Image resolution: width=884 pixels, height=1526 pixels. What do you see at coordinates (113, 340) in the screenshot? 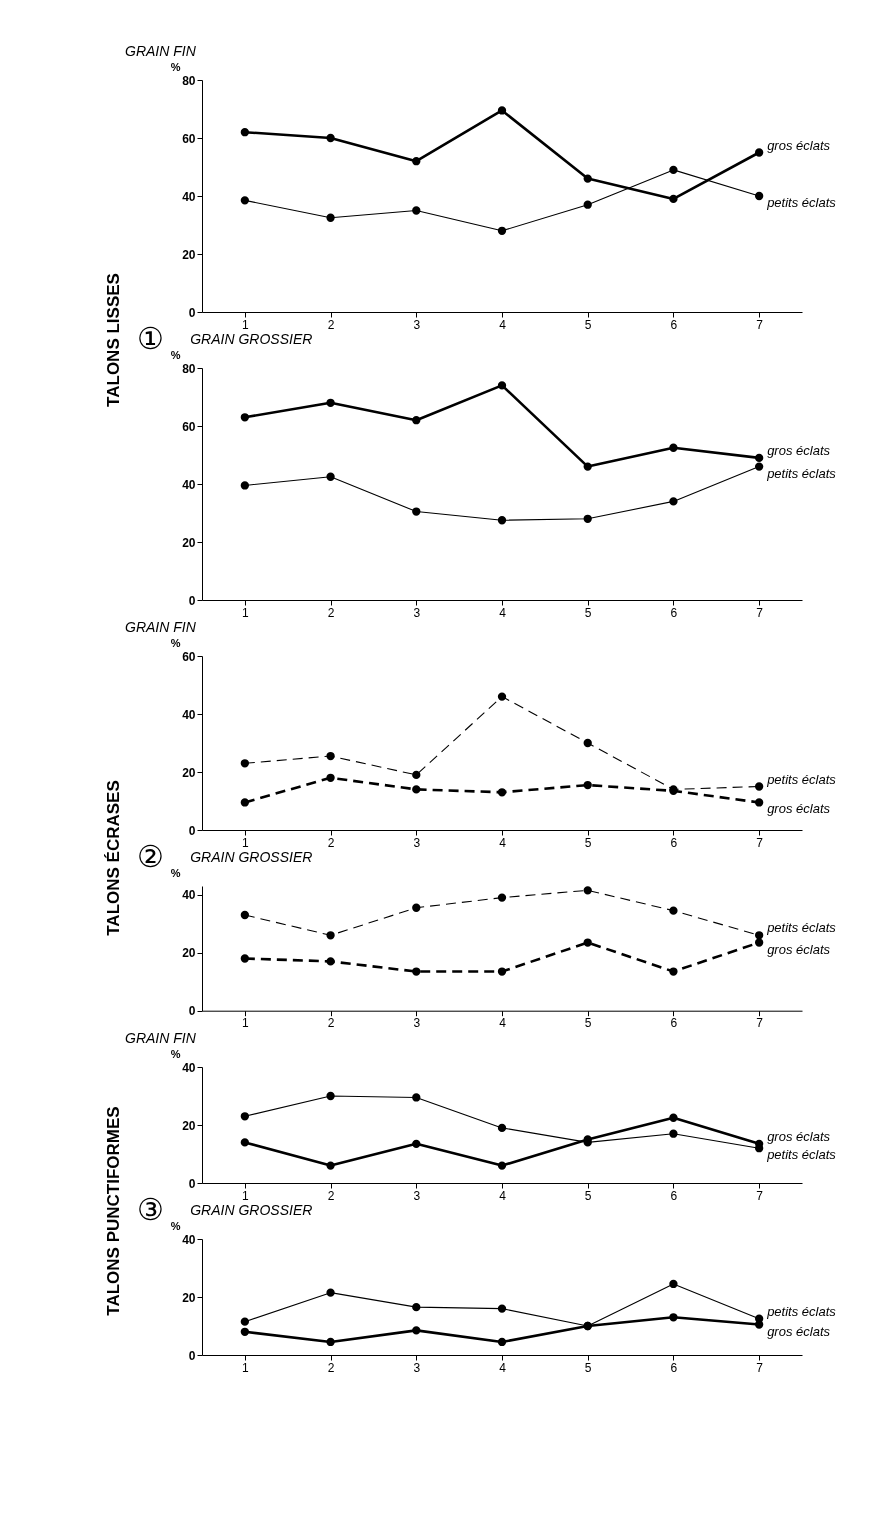
I see `text: TALONS LISSES` at bounding box center [113, 340].